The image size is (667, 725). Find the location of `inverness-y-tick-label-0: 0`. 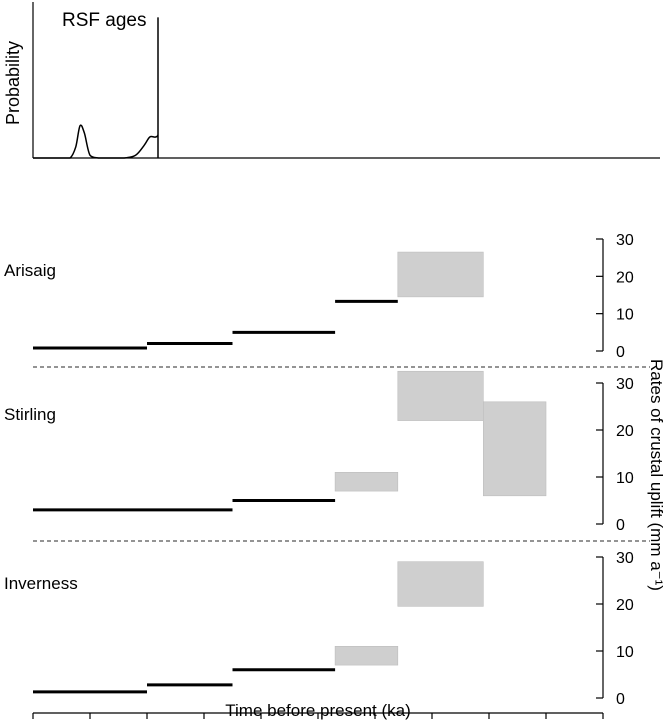

inverness-y-tick-label-0: 0 is located at coordinates (620, 699).